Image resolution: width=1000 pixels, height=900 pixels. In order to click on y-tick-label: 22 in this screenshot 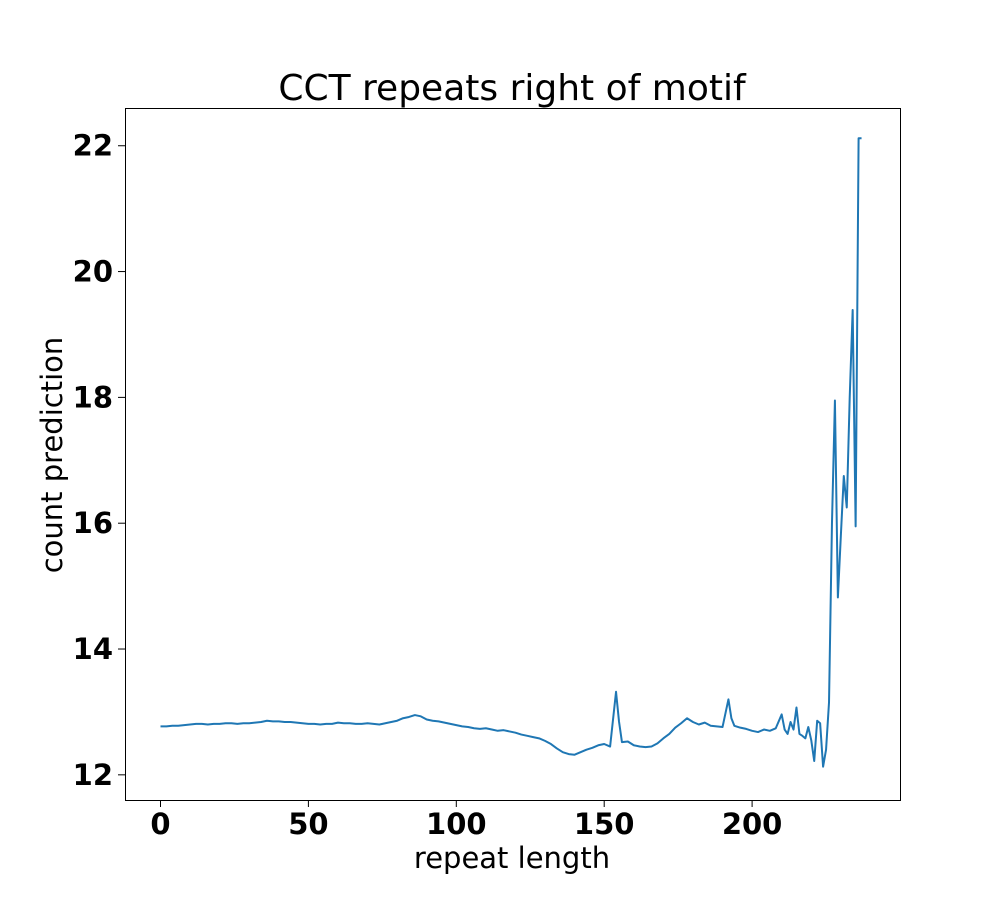, I will do `click(93, 146)`.